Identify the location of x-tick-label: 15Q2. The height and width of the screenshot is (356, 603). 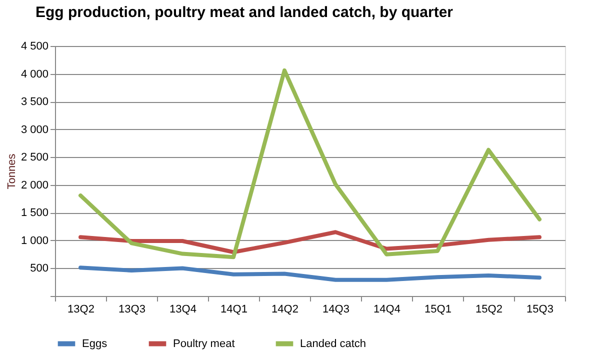
(489, 310).